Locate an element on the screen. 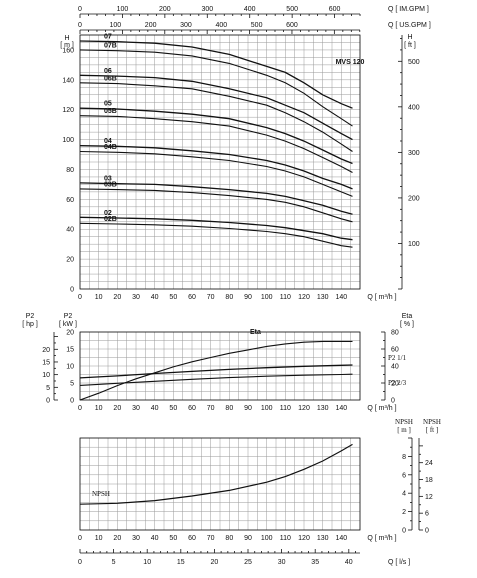 The height and width of the screenshot is (578, 477). n-q-tick-label: 40 is located at coordinates (155, 538).